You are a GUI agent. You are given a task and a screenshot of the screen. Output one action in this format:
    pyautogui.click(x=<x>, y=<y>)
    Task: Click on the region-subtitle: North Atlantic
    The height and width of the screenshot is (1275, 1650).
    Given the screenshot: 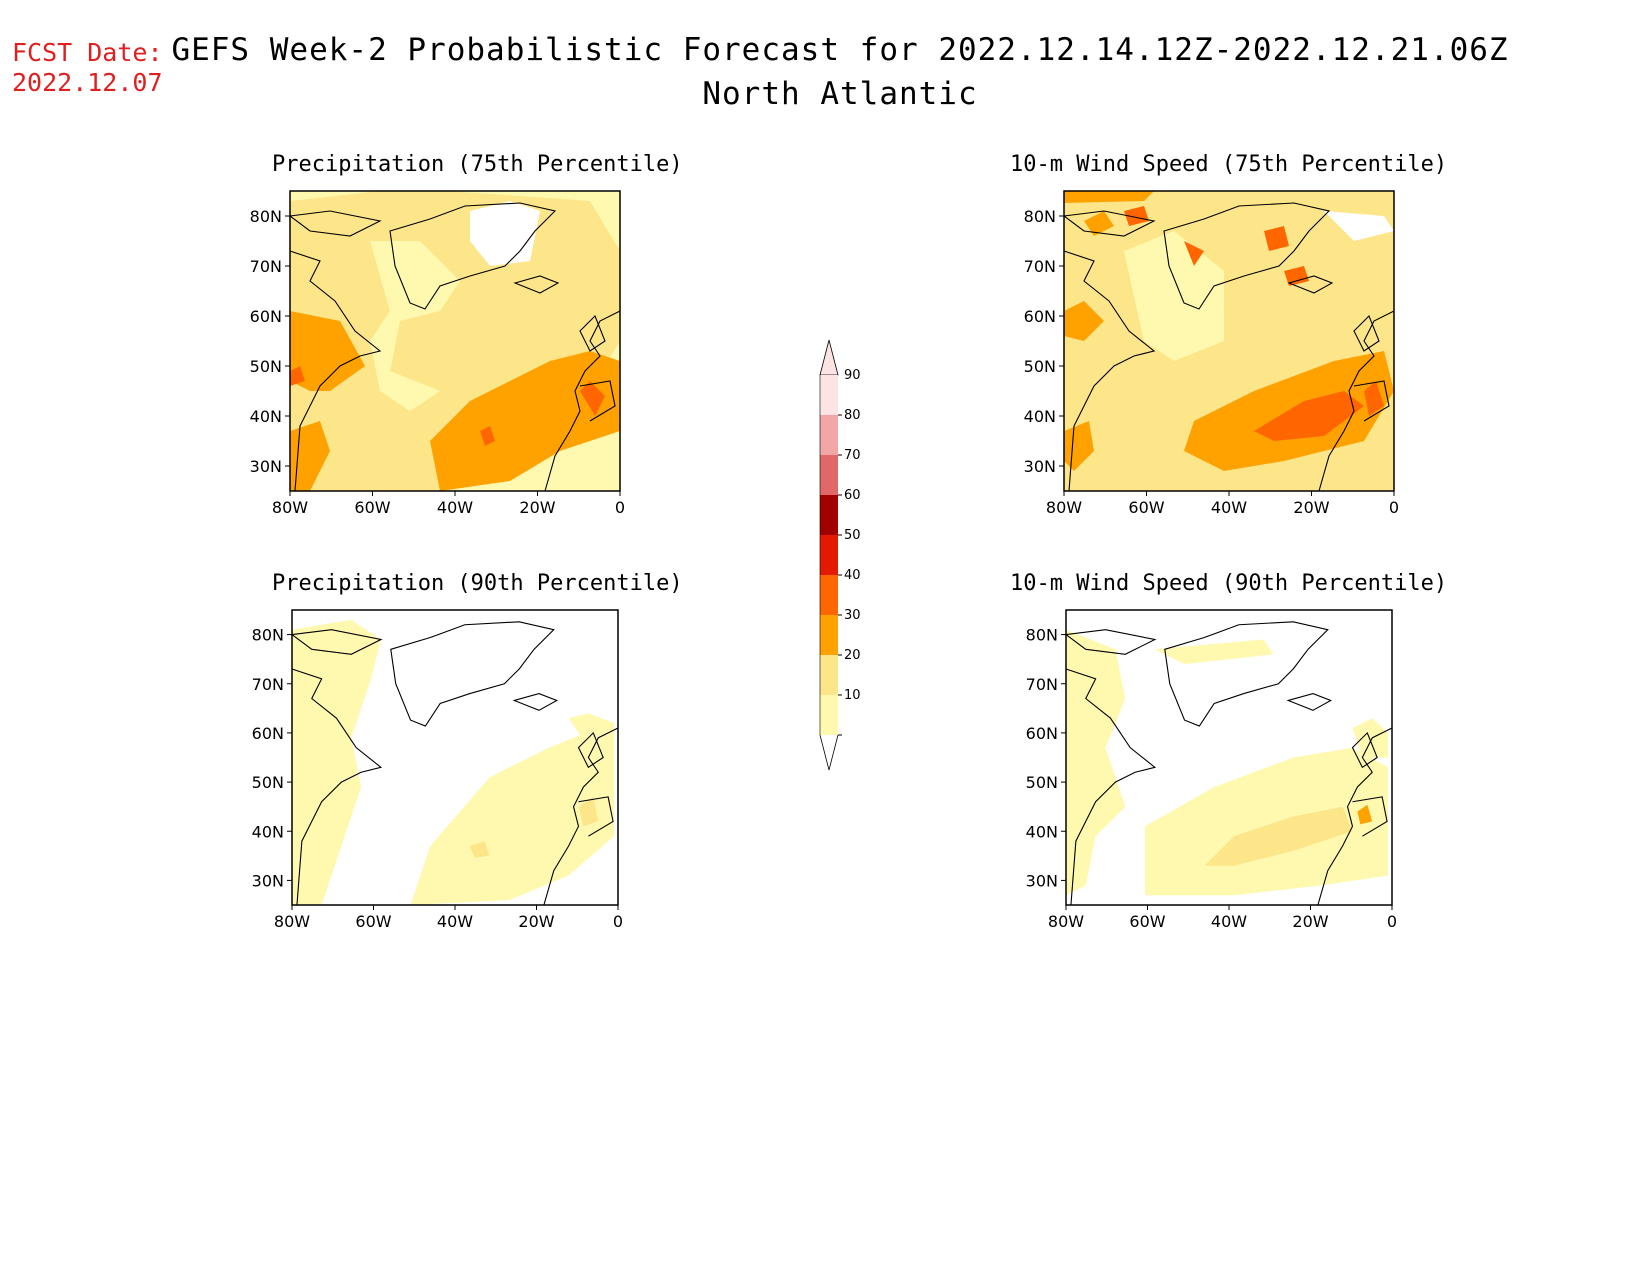 What is the action you would take?
    pyautogui.click(x=840, y=94)
    